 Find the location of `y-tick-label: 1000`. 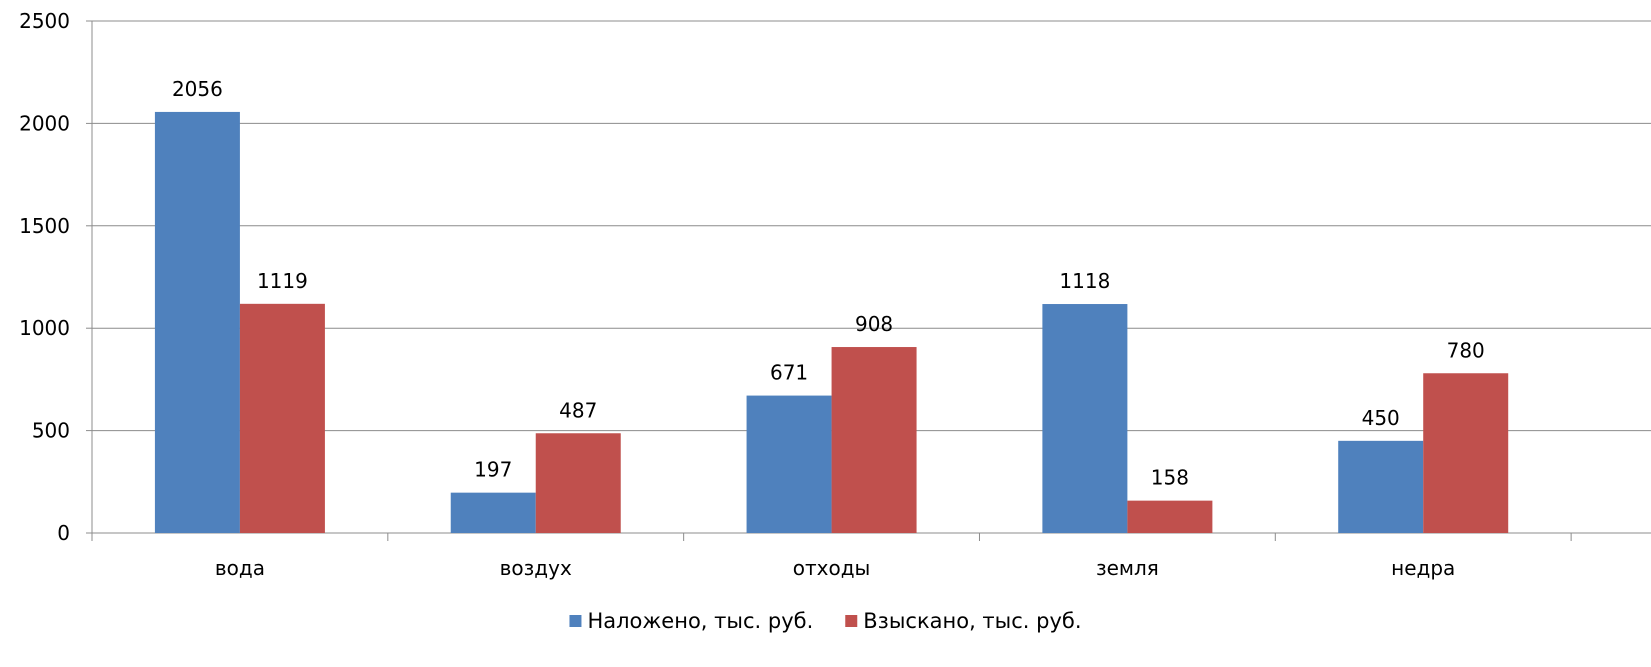

y-tick-label: 1000 is located at coordinates (44, 328).